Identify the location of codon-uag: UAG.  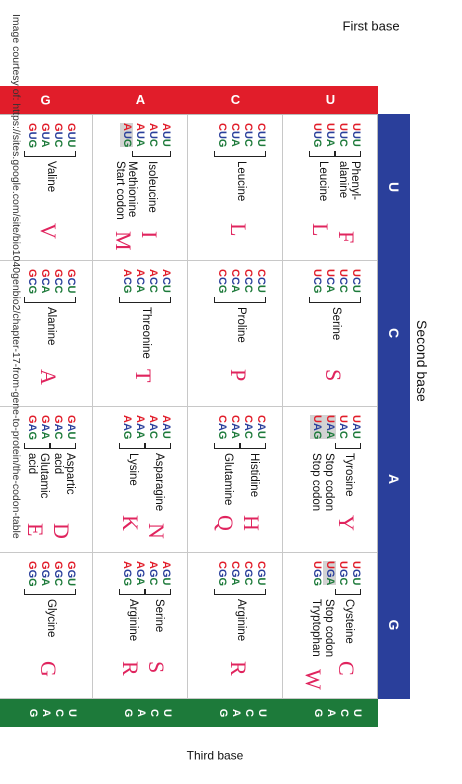
(316, 427).